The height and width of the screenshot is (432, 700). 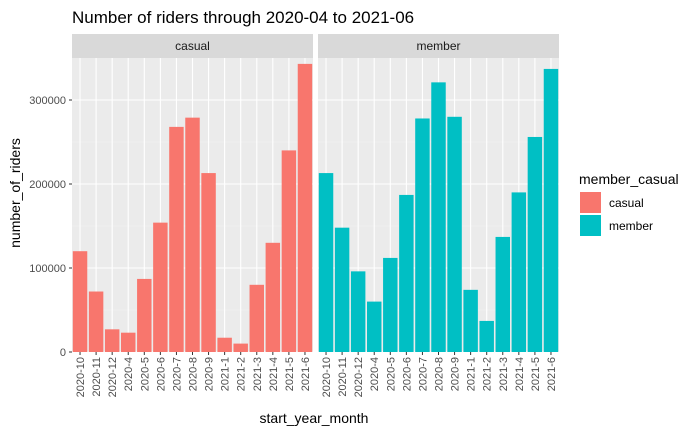 What do you see at coordinates (47, 269) in the screenshot?
I see `y-tick-label: 100000` at bounding box center [47, 269].